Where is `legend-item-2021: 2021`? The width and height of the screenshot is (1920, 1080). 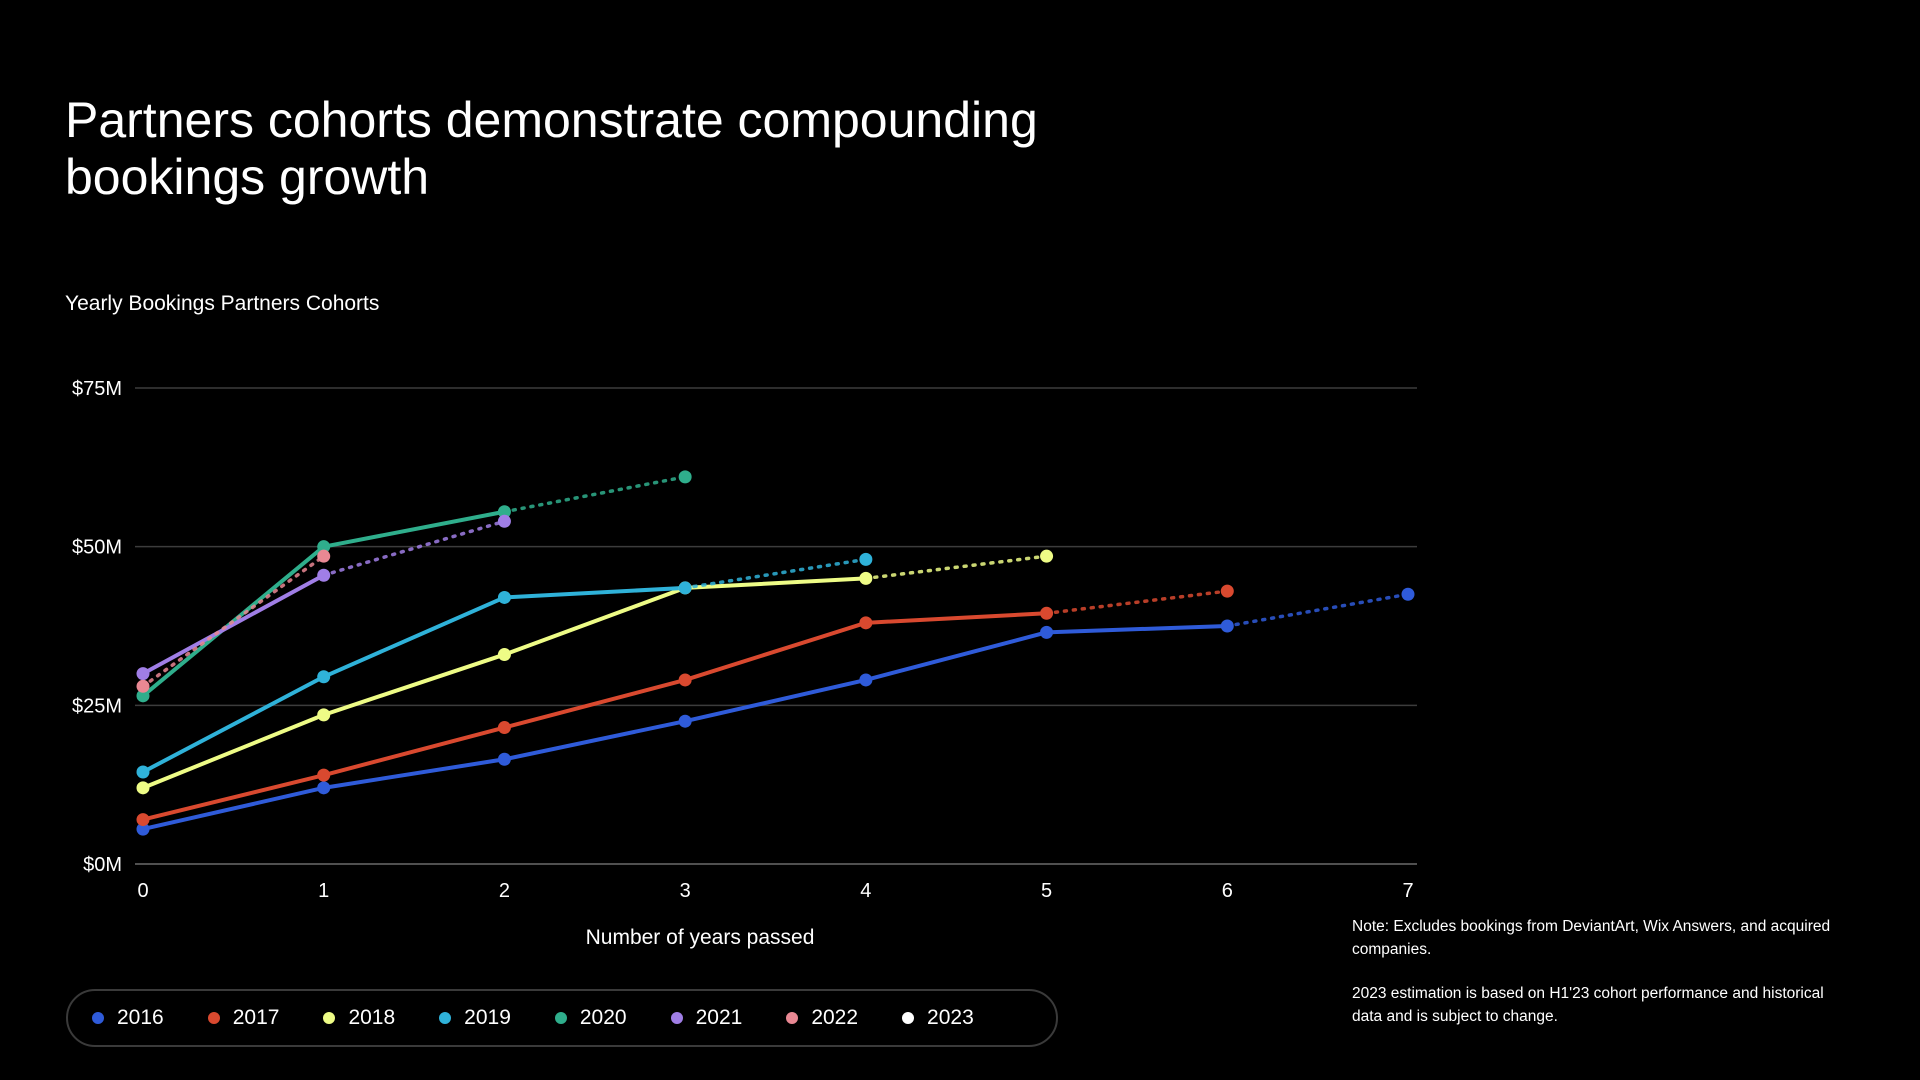 legend-item-2021: 2021 is located at coordinates (706, 1018).